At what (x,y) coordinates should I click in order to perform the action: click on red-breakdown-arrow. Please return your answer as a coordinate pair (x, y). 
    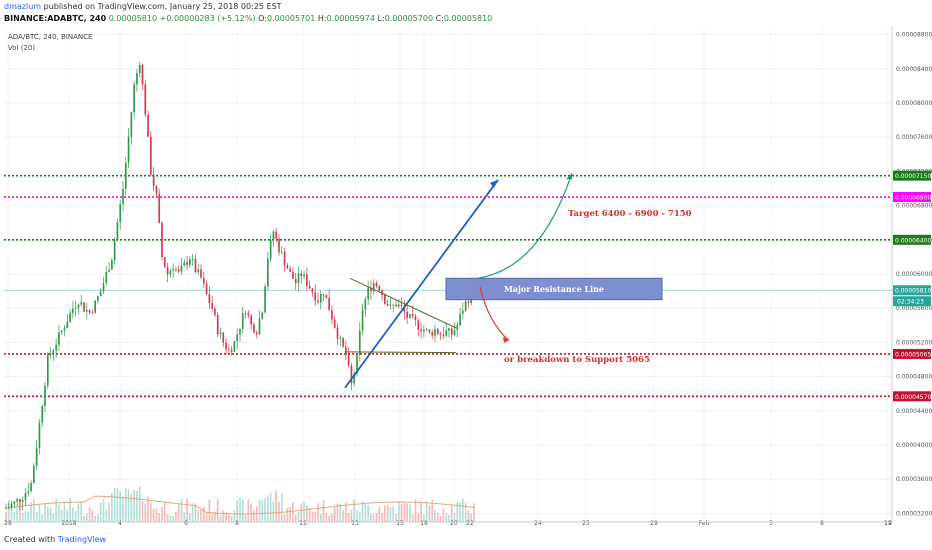
    Looking at the image, I should click on (494, 313).